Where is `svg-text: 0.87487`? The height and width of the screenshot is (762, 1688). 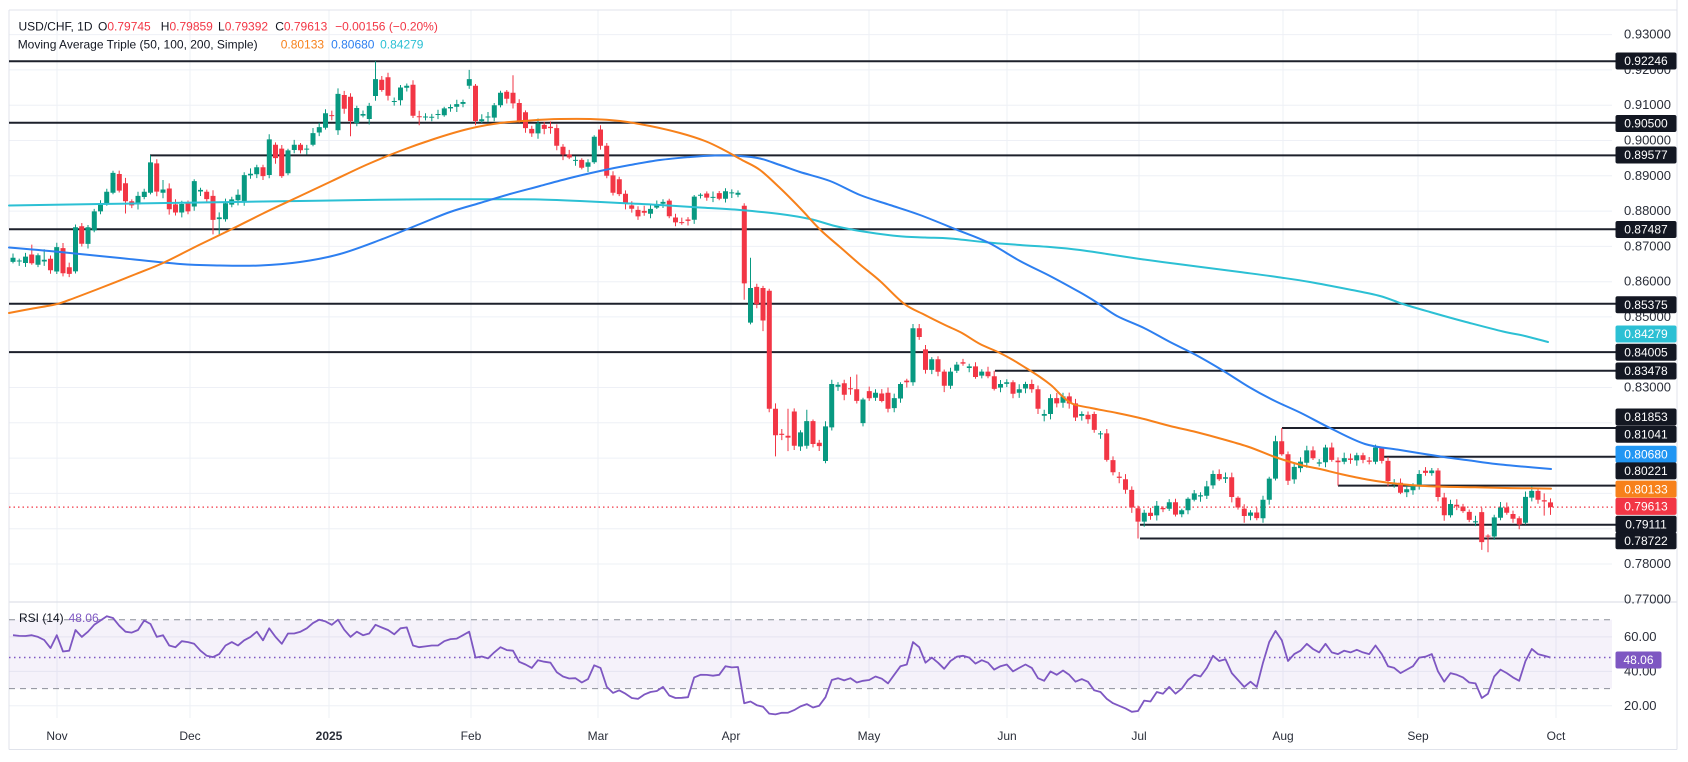
svg-text: 0.87487 is located at coordinates (1646, 230).